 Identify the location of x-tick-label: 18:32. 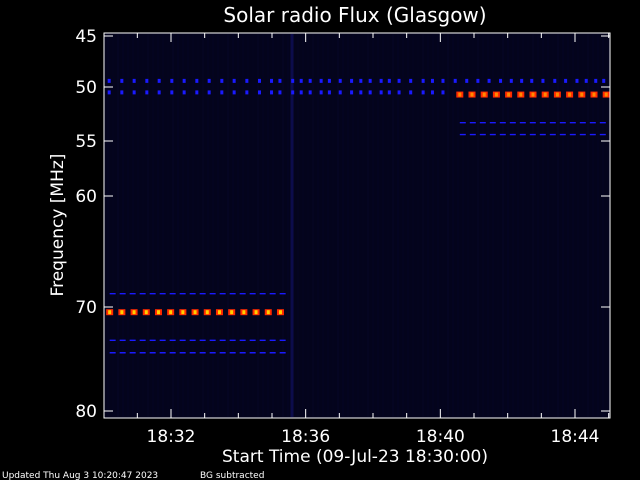
(171, 437).